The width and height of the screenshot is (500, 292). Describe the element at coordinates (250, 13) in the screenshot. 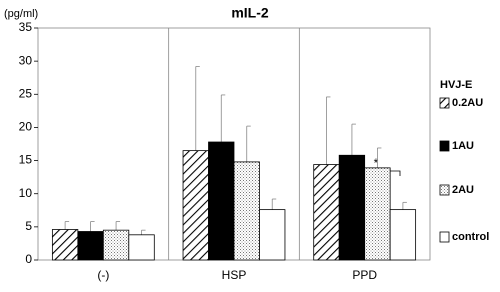

I see `chart-title: mIL-2` at that location.